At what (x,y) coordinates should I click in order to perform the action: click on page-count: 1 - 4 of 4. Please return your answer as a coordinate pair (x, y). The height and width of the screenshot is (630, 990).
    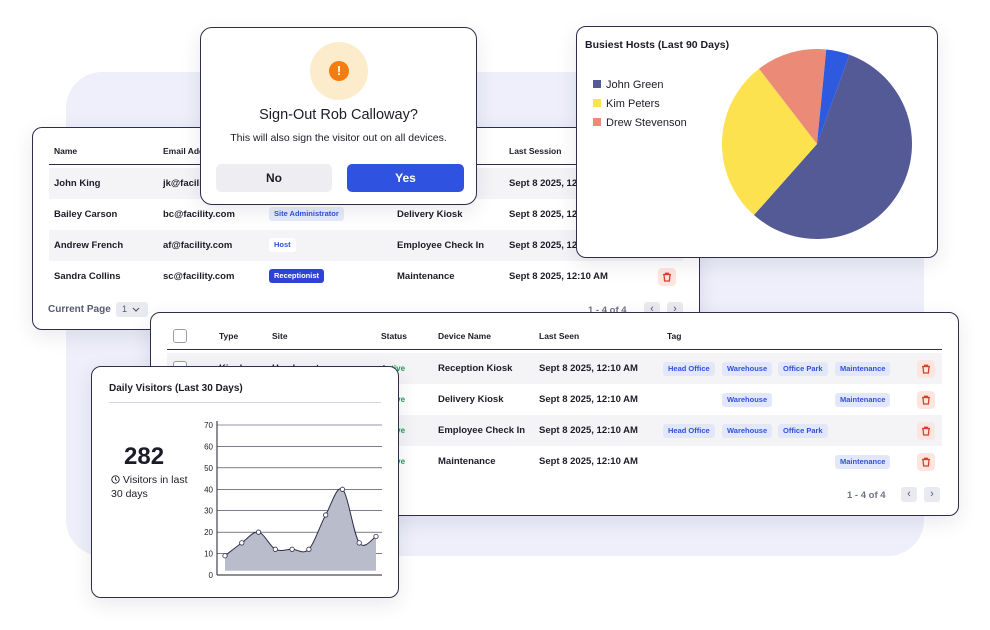
    Looking at the image, I should click on (866, 495).